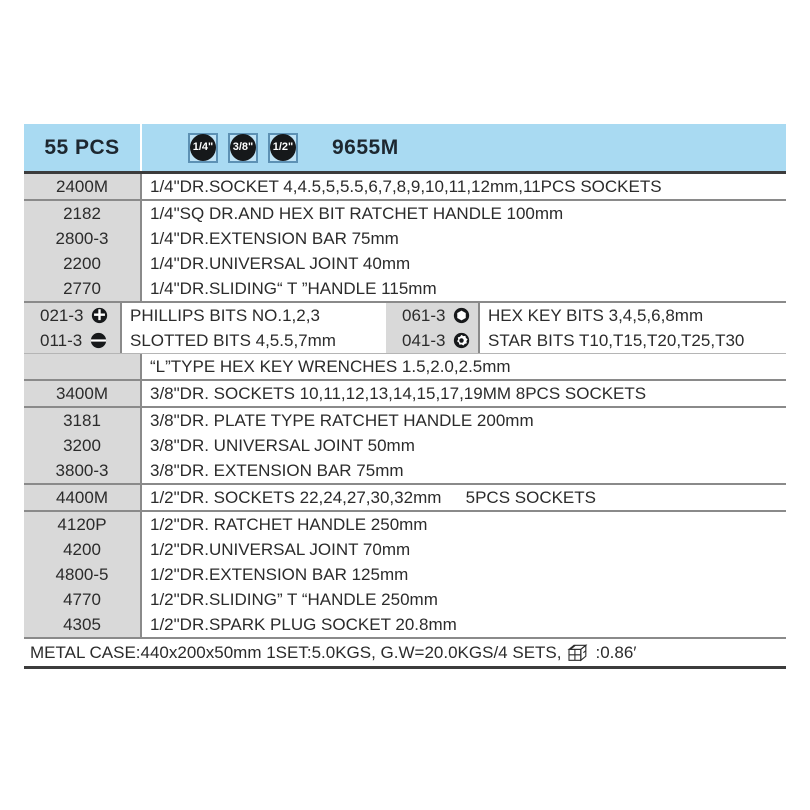  Describe the element at coordinates (633, 340) in the screenshot. I see `row-desc: STAR BITS T10,T15,T20,T25,T30` at that location.